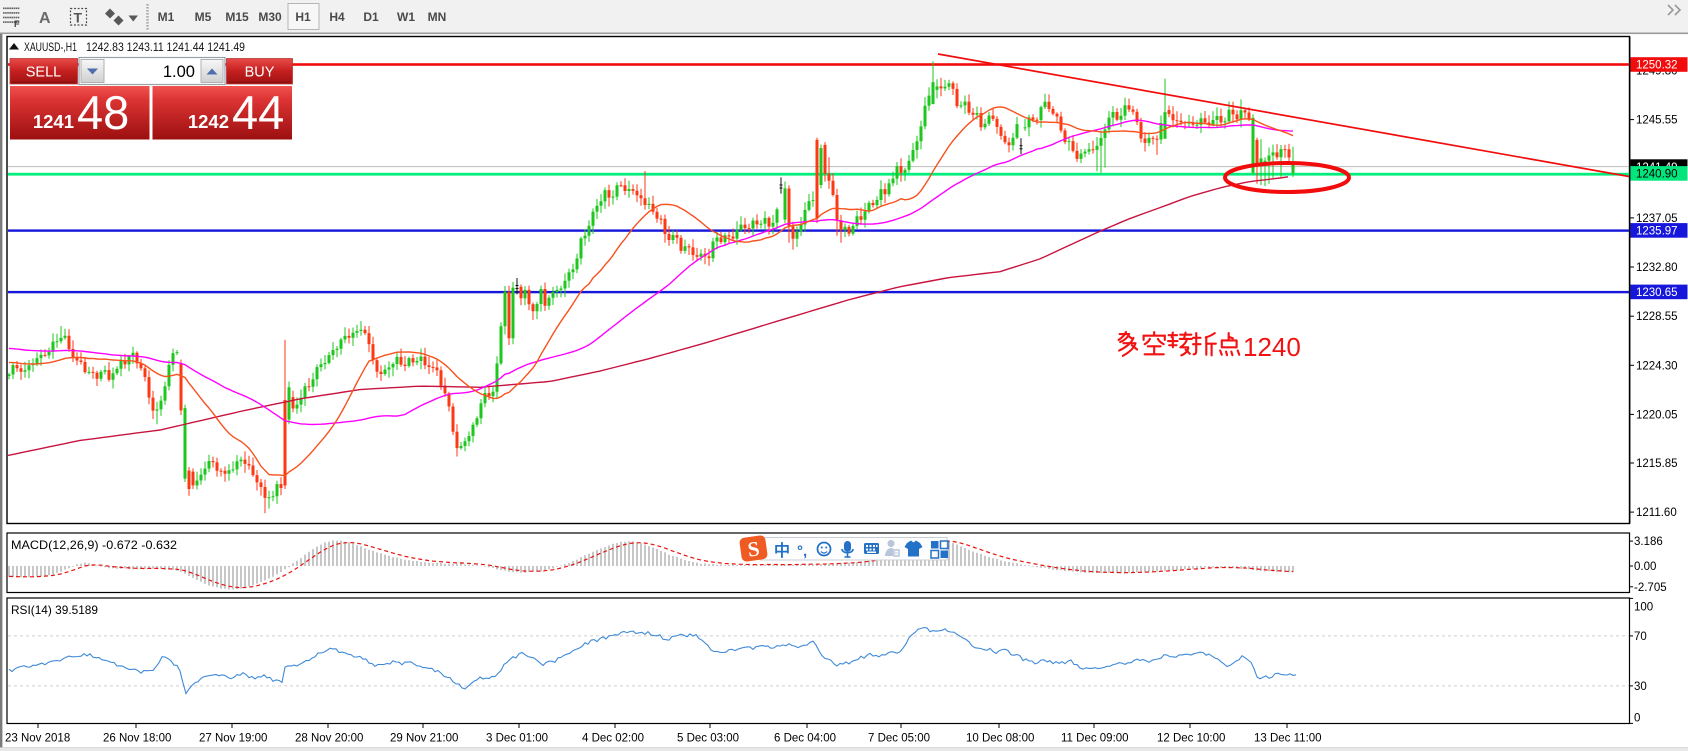 This screenshot has width=1688, height=751. Describe the element at coordinates (517, 739) in the screenshot. I see `svg-text: 3 Dec 01:00` at that location.